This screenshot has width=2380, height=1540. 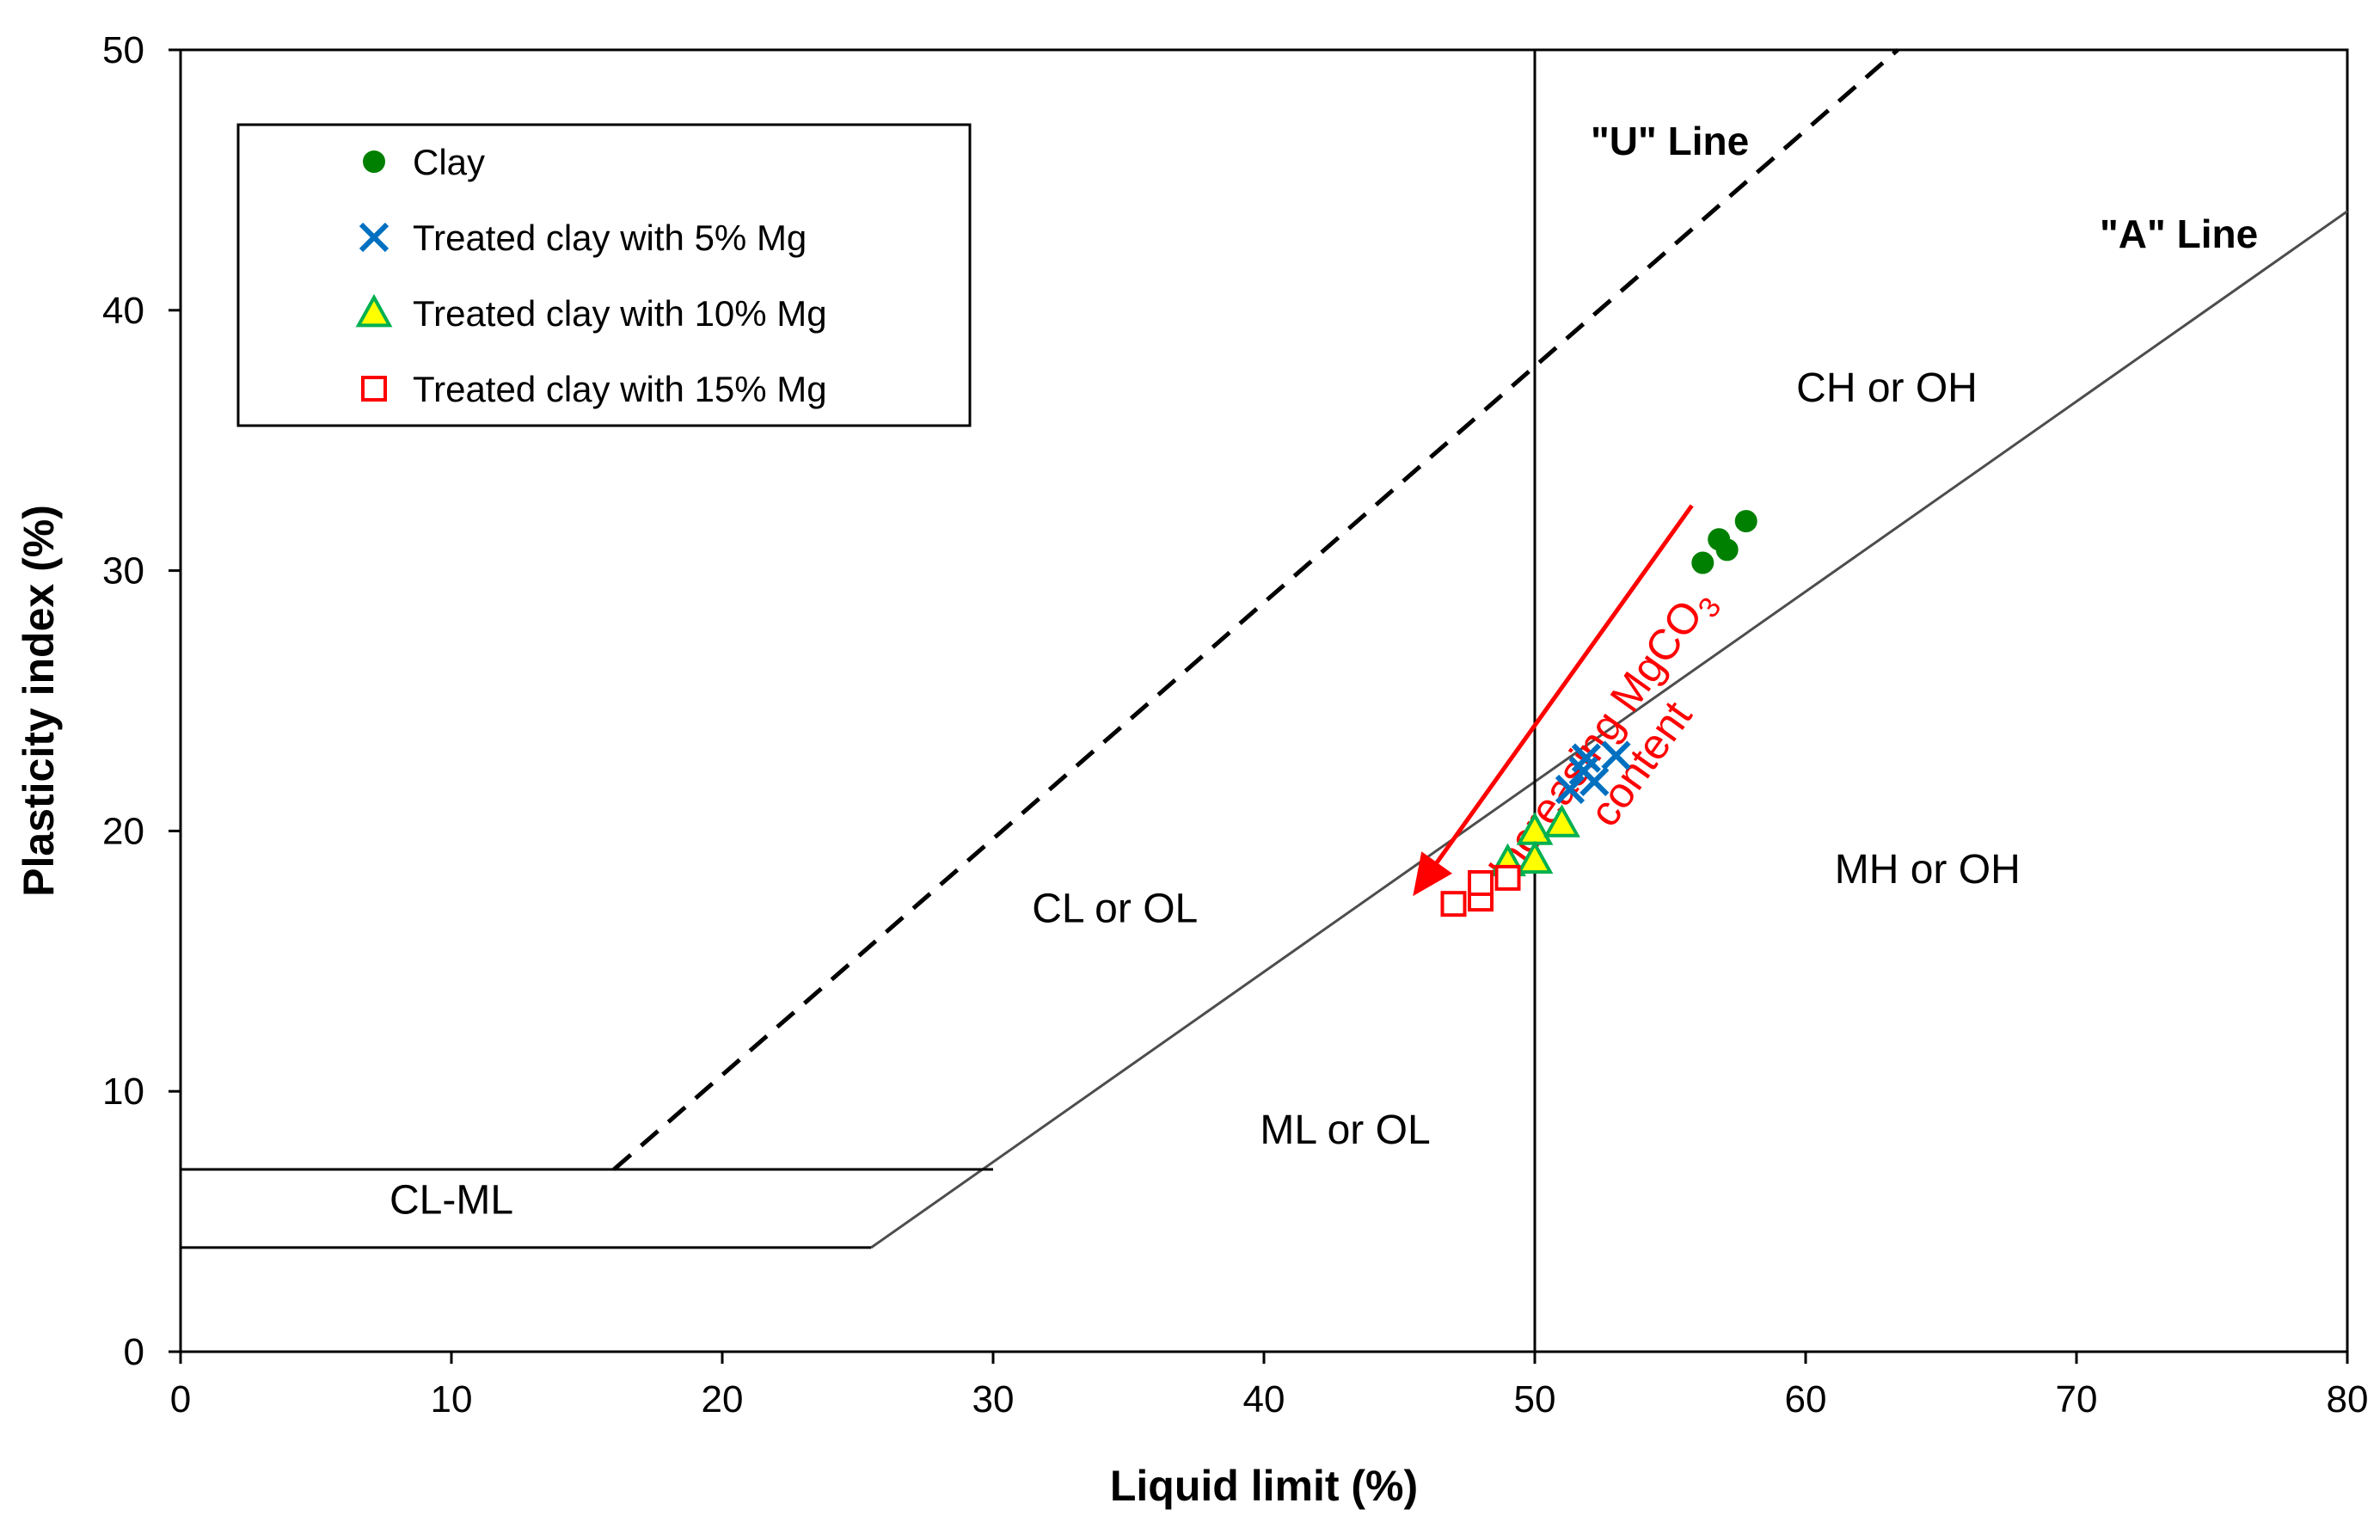 What do you see at coordinates (1928, 870) in the screenshot?
I see `region-label: MH or OH` at bounding box center [1928, 870].